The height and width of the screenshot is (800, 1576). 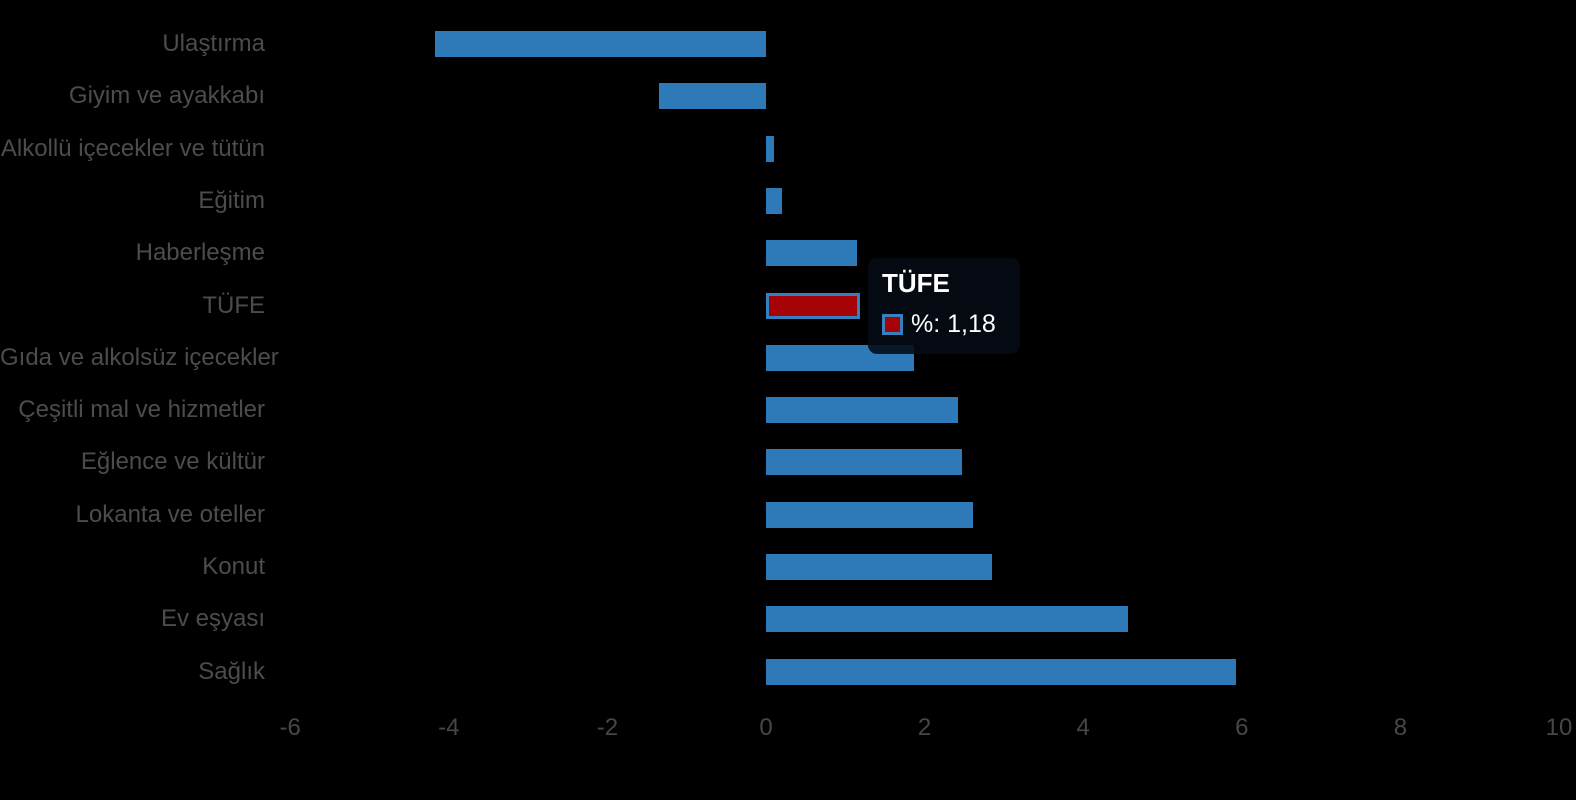 What do you see at coordinates (233, 305) in the screenshot?
I see `category-label-6: TÜFE` at bounding box center [233, 305].